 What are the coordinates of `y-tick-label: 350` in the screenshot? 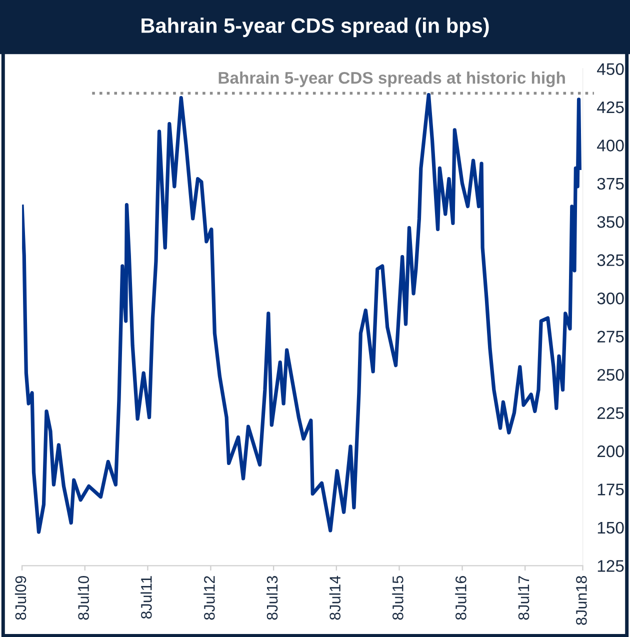 It's located at (610, 222).